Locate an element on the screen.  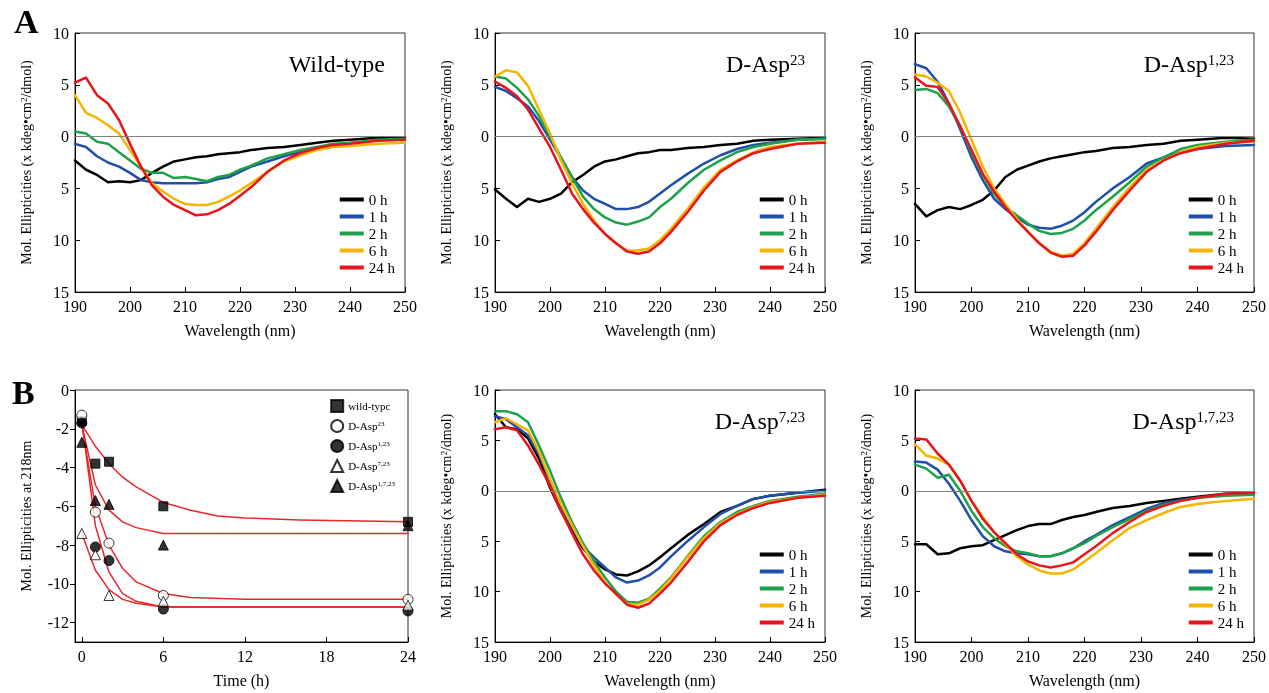
y-axis-title: Mol. Ellipticities at 218nm is located at coordinates (26, 516).